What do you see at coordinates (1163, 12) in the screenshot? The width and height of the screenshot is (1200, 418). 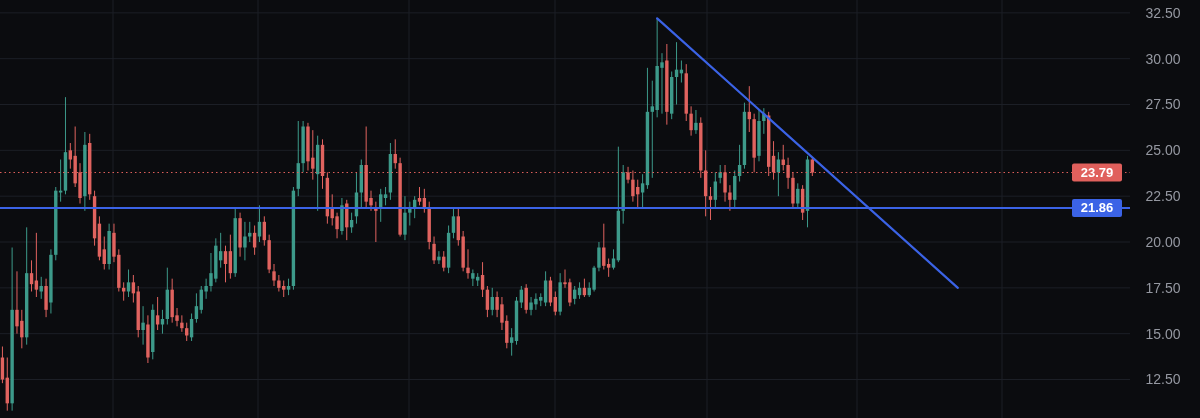 I see `y-tick-label: 32.50` at bounding box center [1163, 12].